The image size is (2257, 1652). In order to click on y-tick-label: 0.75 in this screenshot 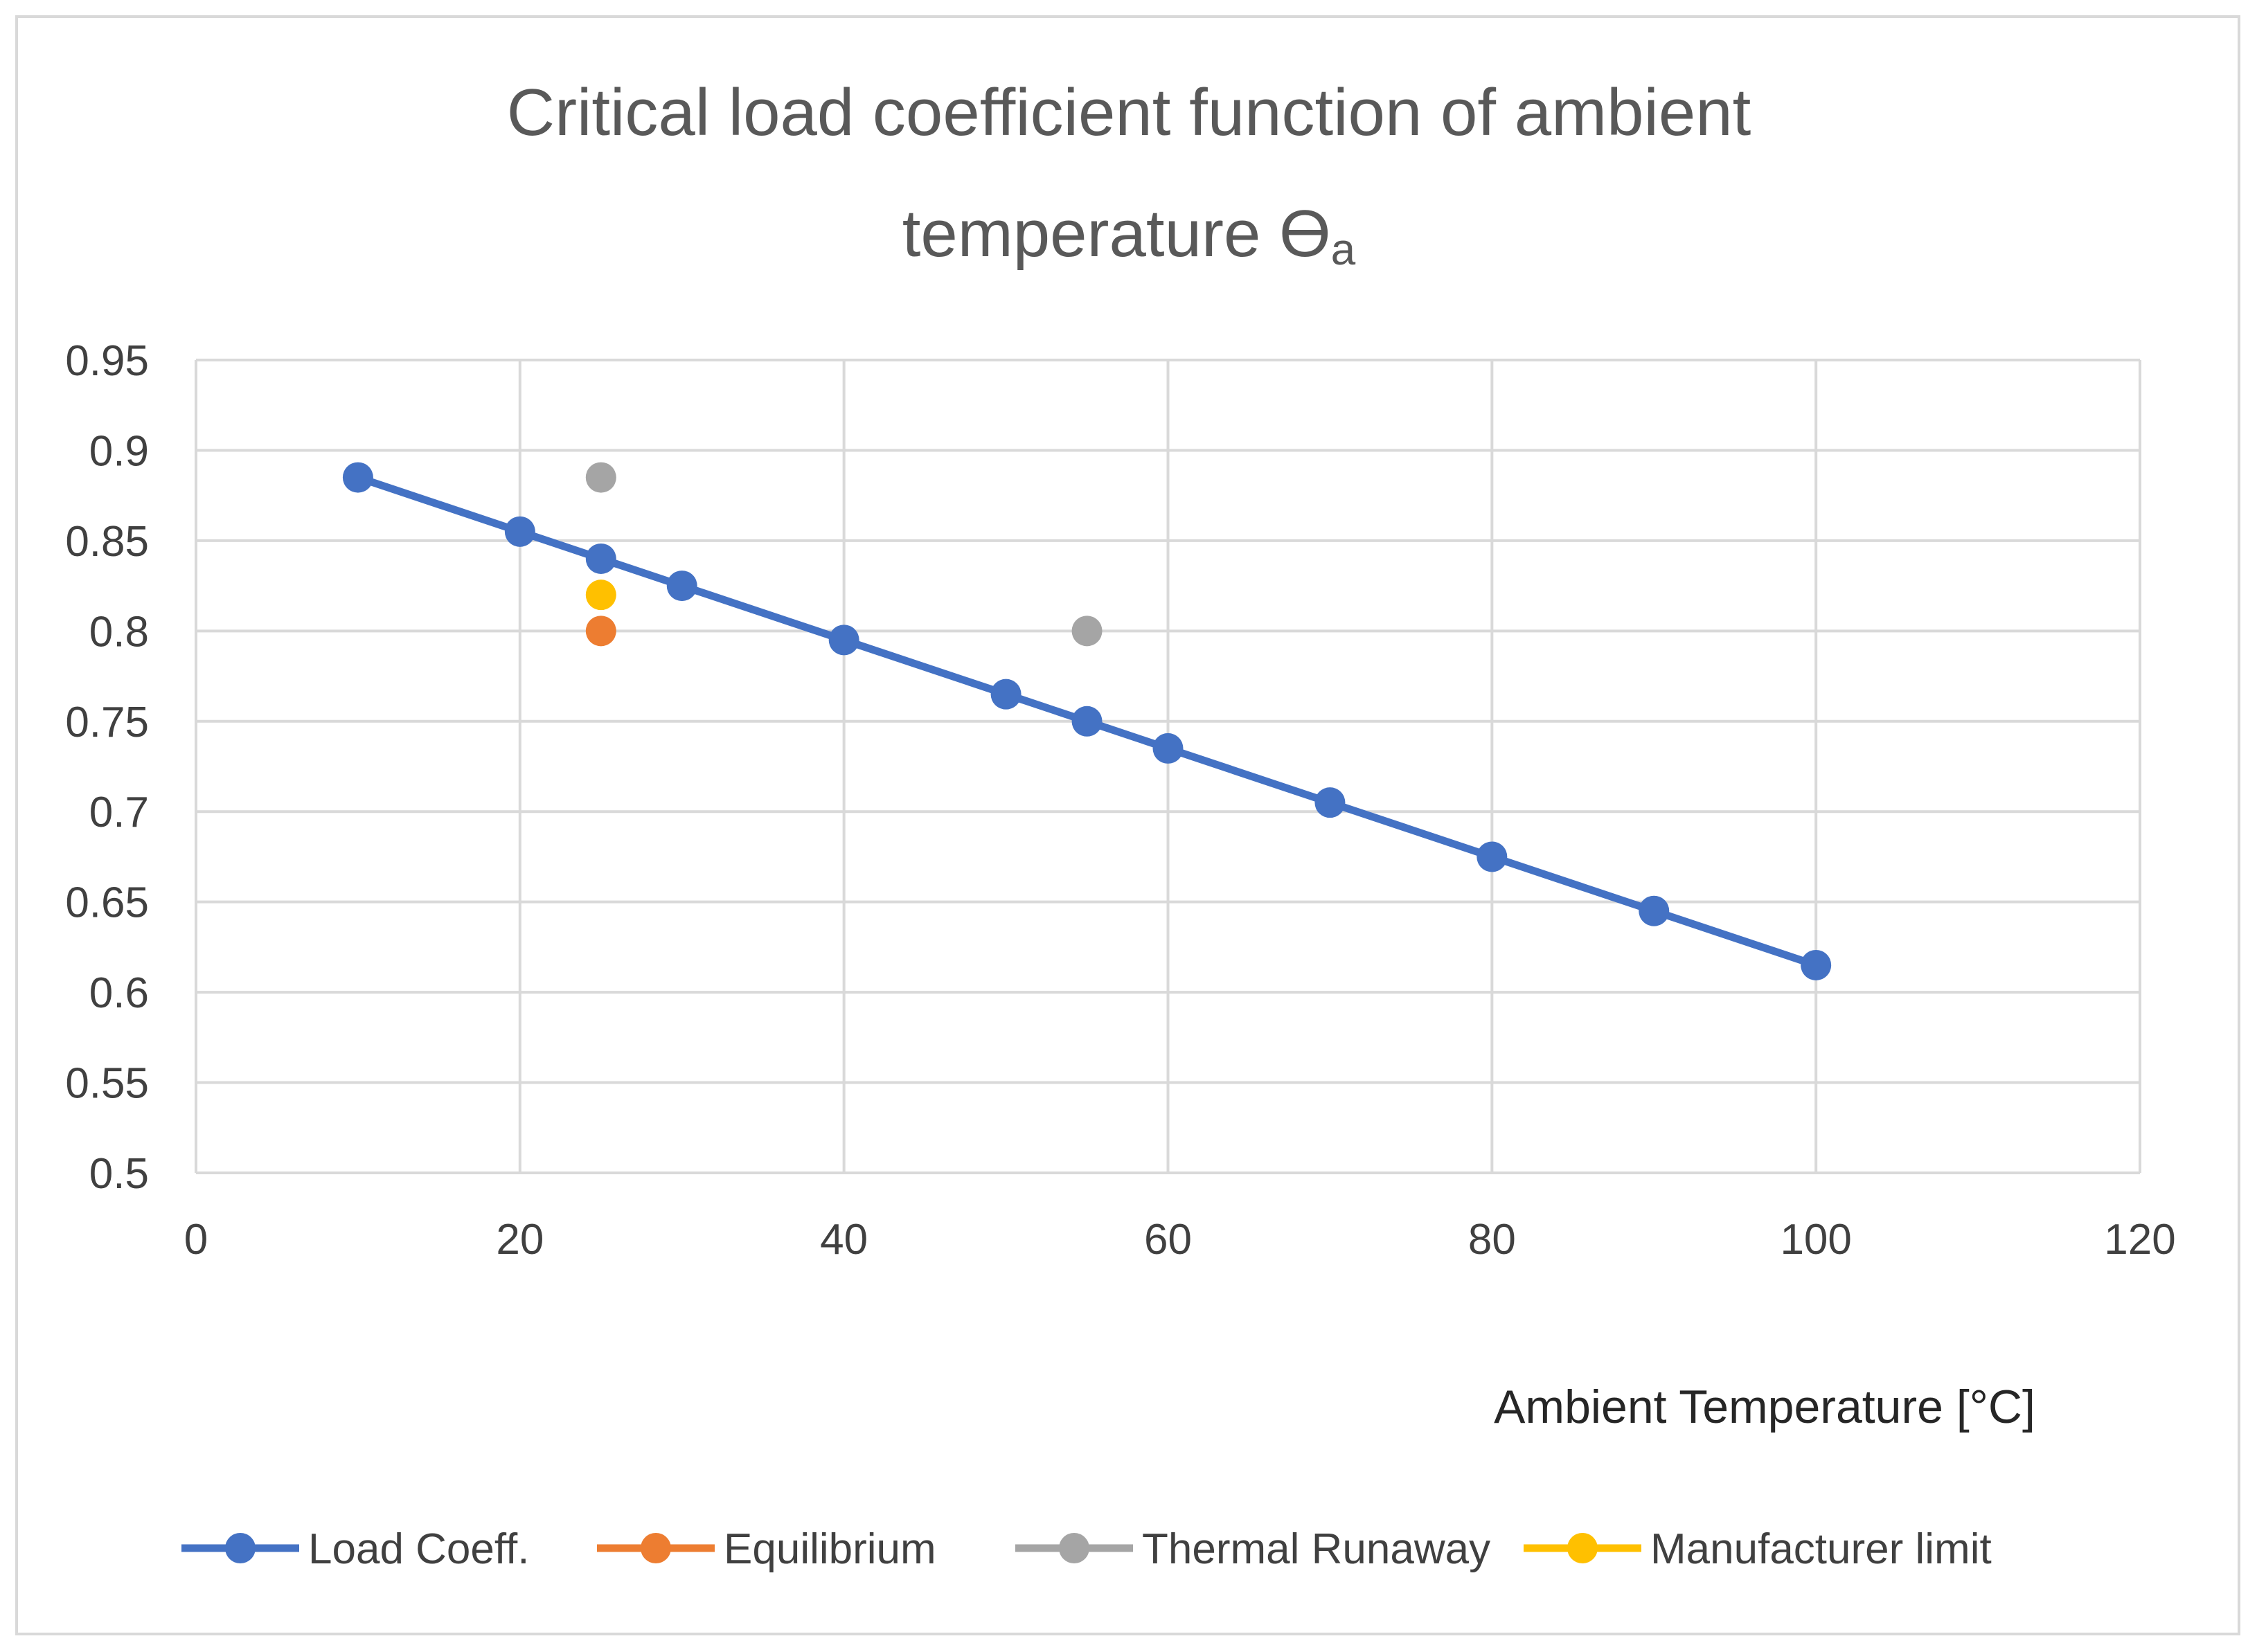, I will do `click(107, 723)`.